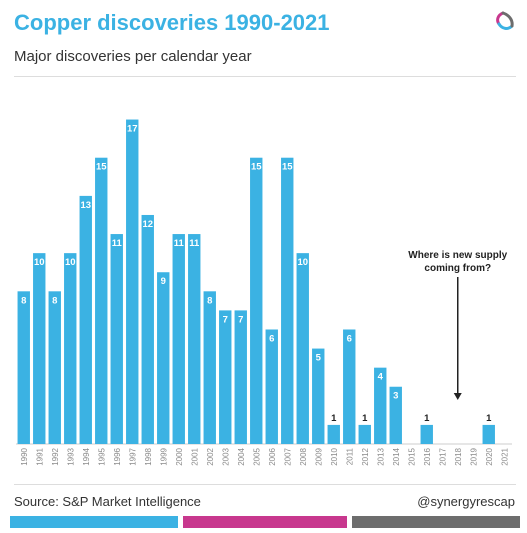 The height and width of the screenshot is (533, 527). What do you see at coordinates (172, 22) in the screenshot?
I see `chart-title: Copper discoveries 1990-2021` at bounding box center [172, 22].